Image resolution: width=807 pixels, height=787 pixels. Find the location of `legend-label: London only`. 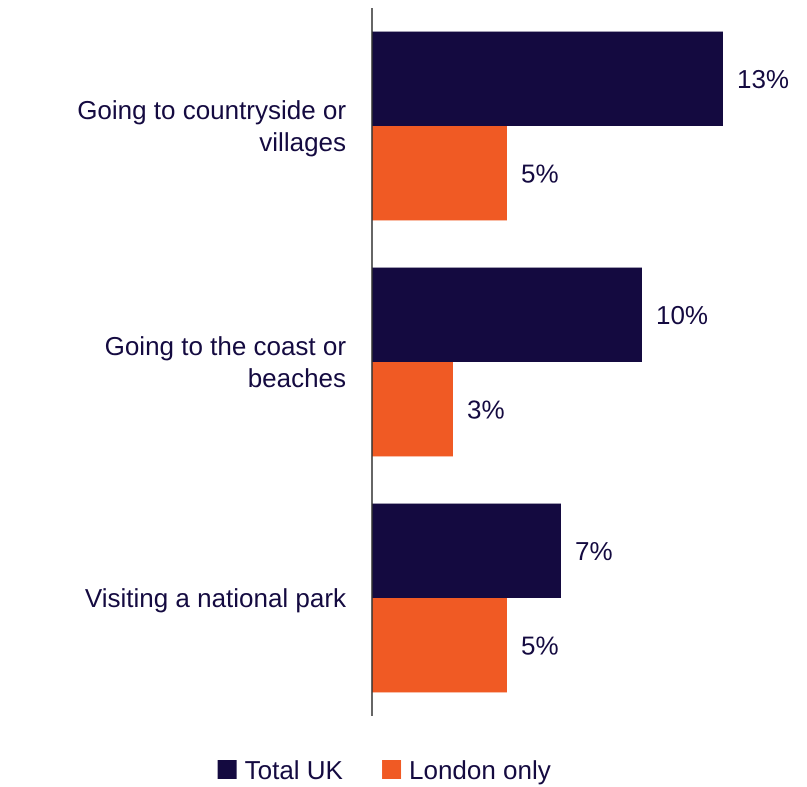

legend-label: London only is located at coordinates (480, 770).